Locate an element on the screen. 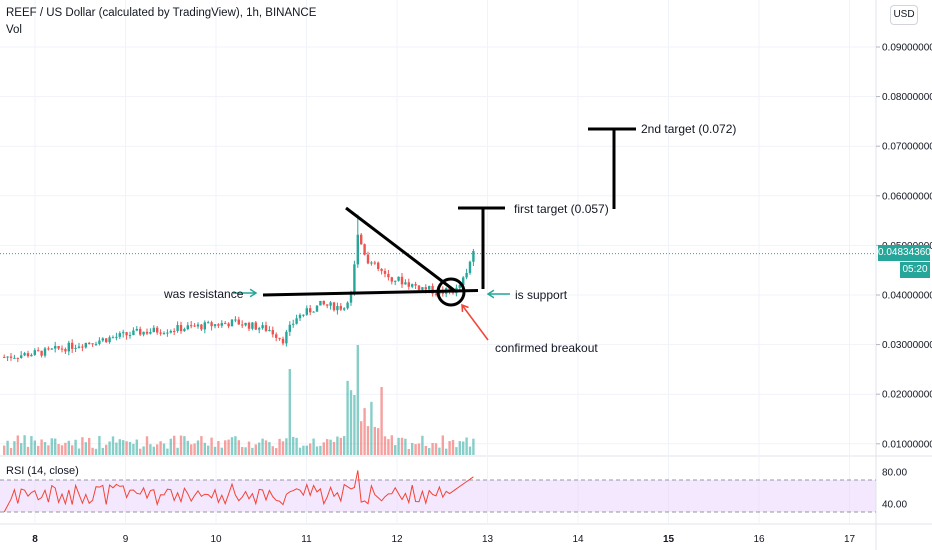 The height and width of the screenshot is (550, 932). rsi-label: RSI (14, close) is located at coordinates (42, 471).